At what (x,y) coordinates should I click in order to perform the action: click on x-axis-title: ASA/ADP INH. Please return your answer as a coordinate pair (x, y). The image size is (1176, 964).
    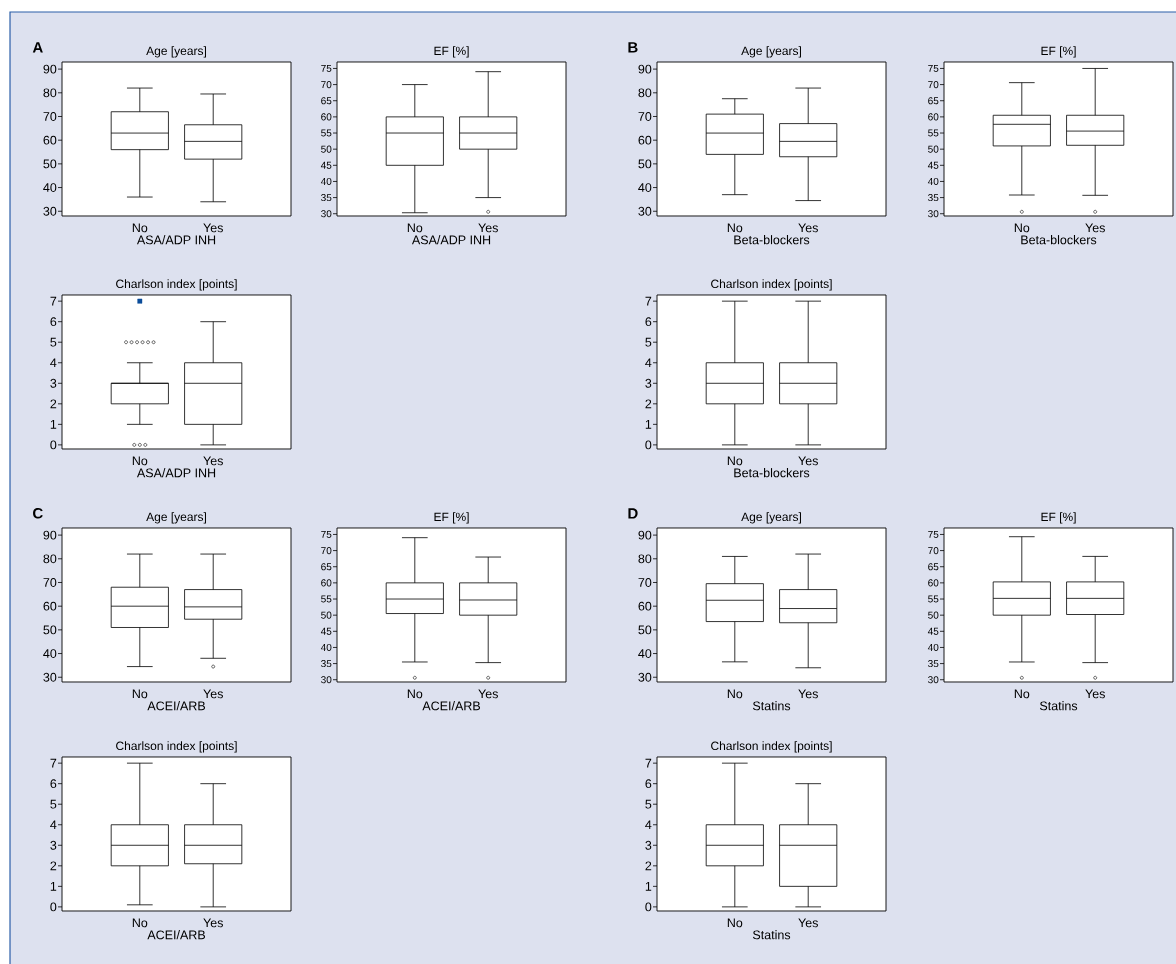
    Looking at the image, I should click on (451, 240).